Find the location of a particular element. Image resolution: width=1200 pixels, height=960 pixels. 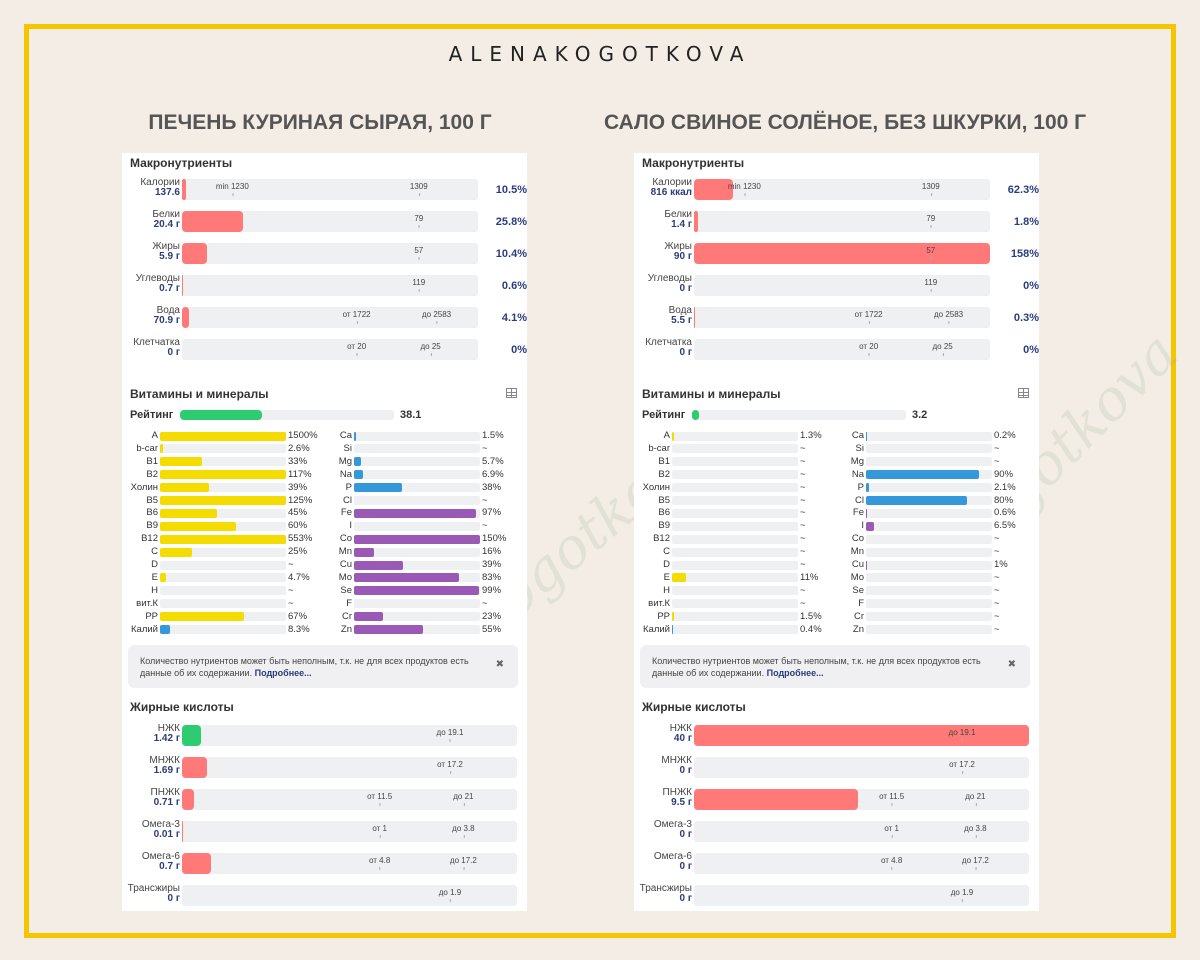

macro-name: Белки is located at coordinates (678, 214).